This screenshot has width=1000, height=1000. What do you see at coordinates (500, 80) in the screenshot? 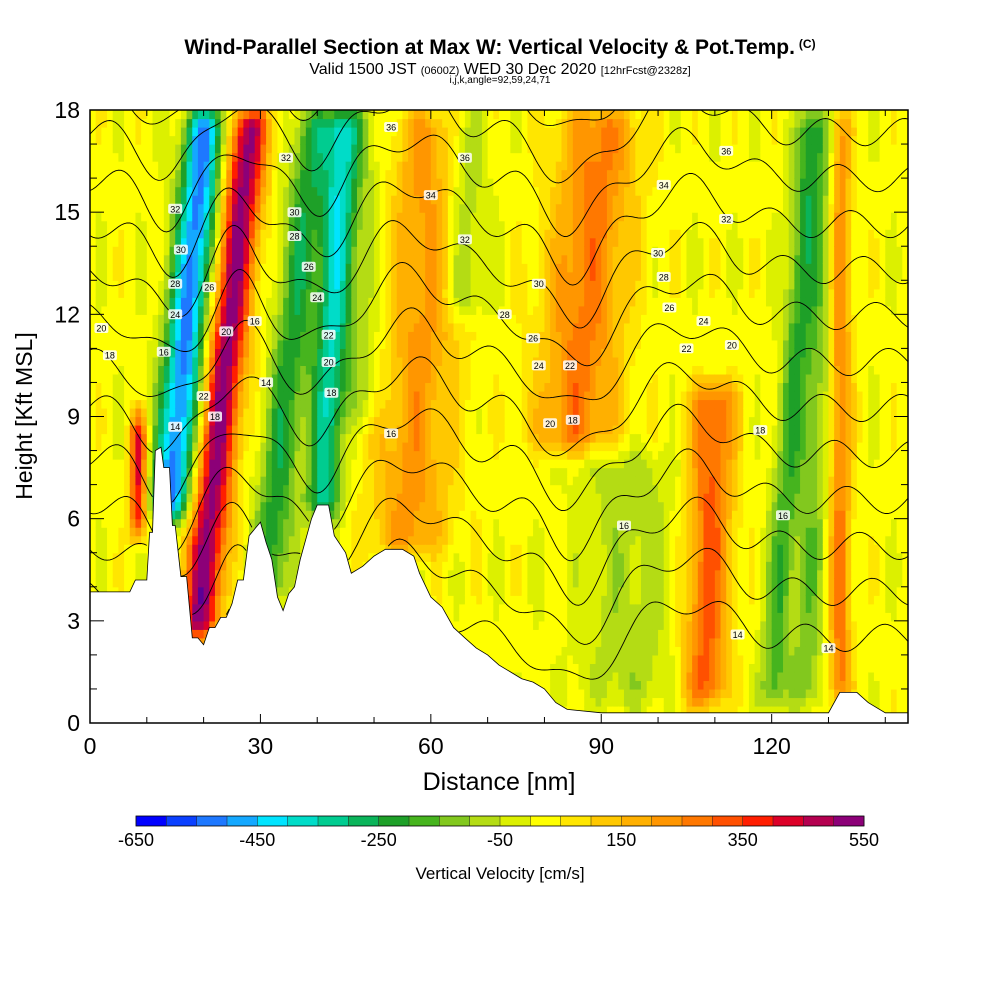
I see `grid-index-note: i,j,k,angle=92,59,24,71` at bounding box center [500, 80].